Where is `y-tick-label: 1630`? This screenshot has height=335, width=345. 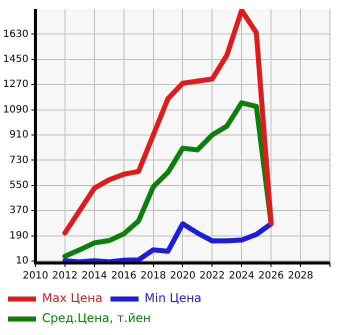
y-tick-label: 1630 is located at coordinates (15, 34).